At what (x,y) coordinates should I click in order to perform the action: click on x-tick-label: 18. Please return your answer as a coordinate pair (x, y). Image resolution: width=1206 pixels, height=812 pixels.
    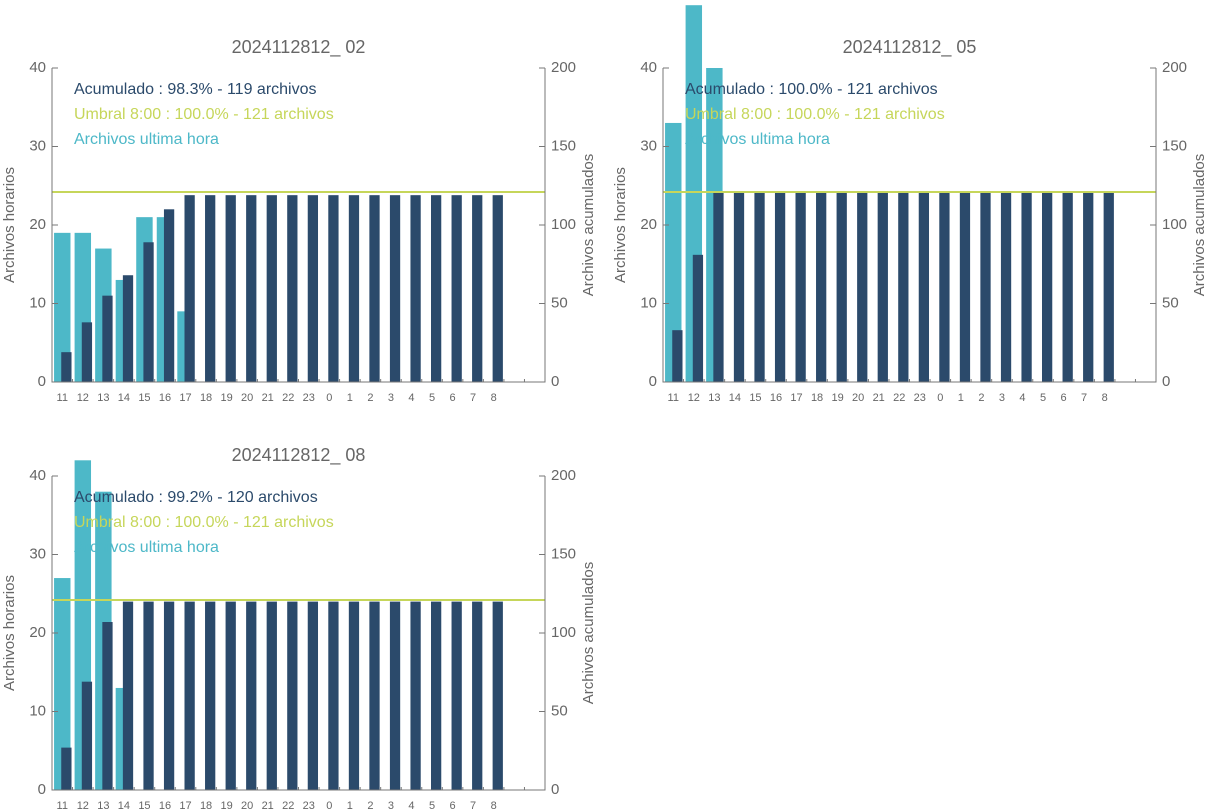
    Looking at the image, I should click on (206, 806).